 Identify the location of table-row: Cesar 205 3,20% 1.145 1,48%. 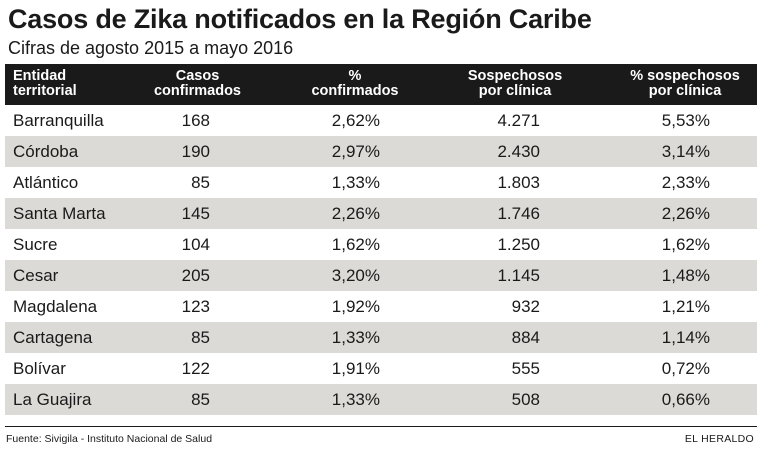
(381, 275).